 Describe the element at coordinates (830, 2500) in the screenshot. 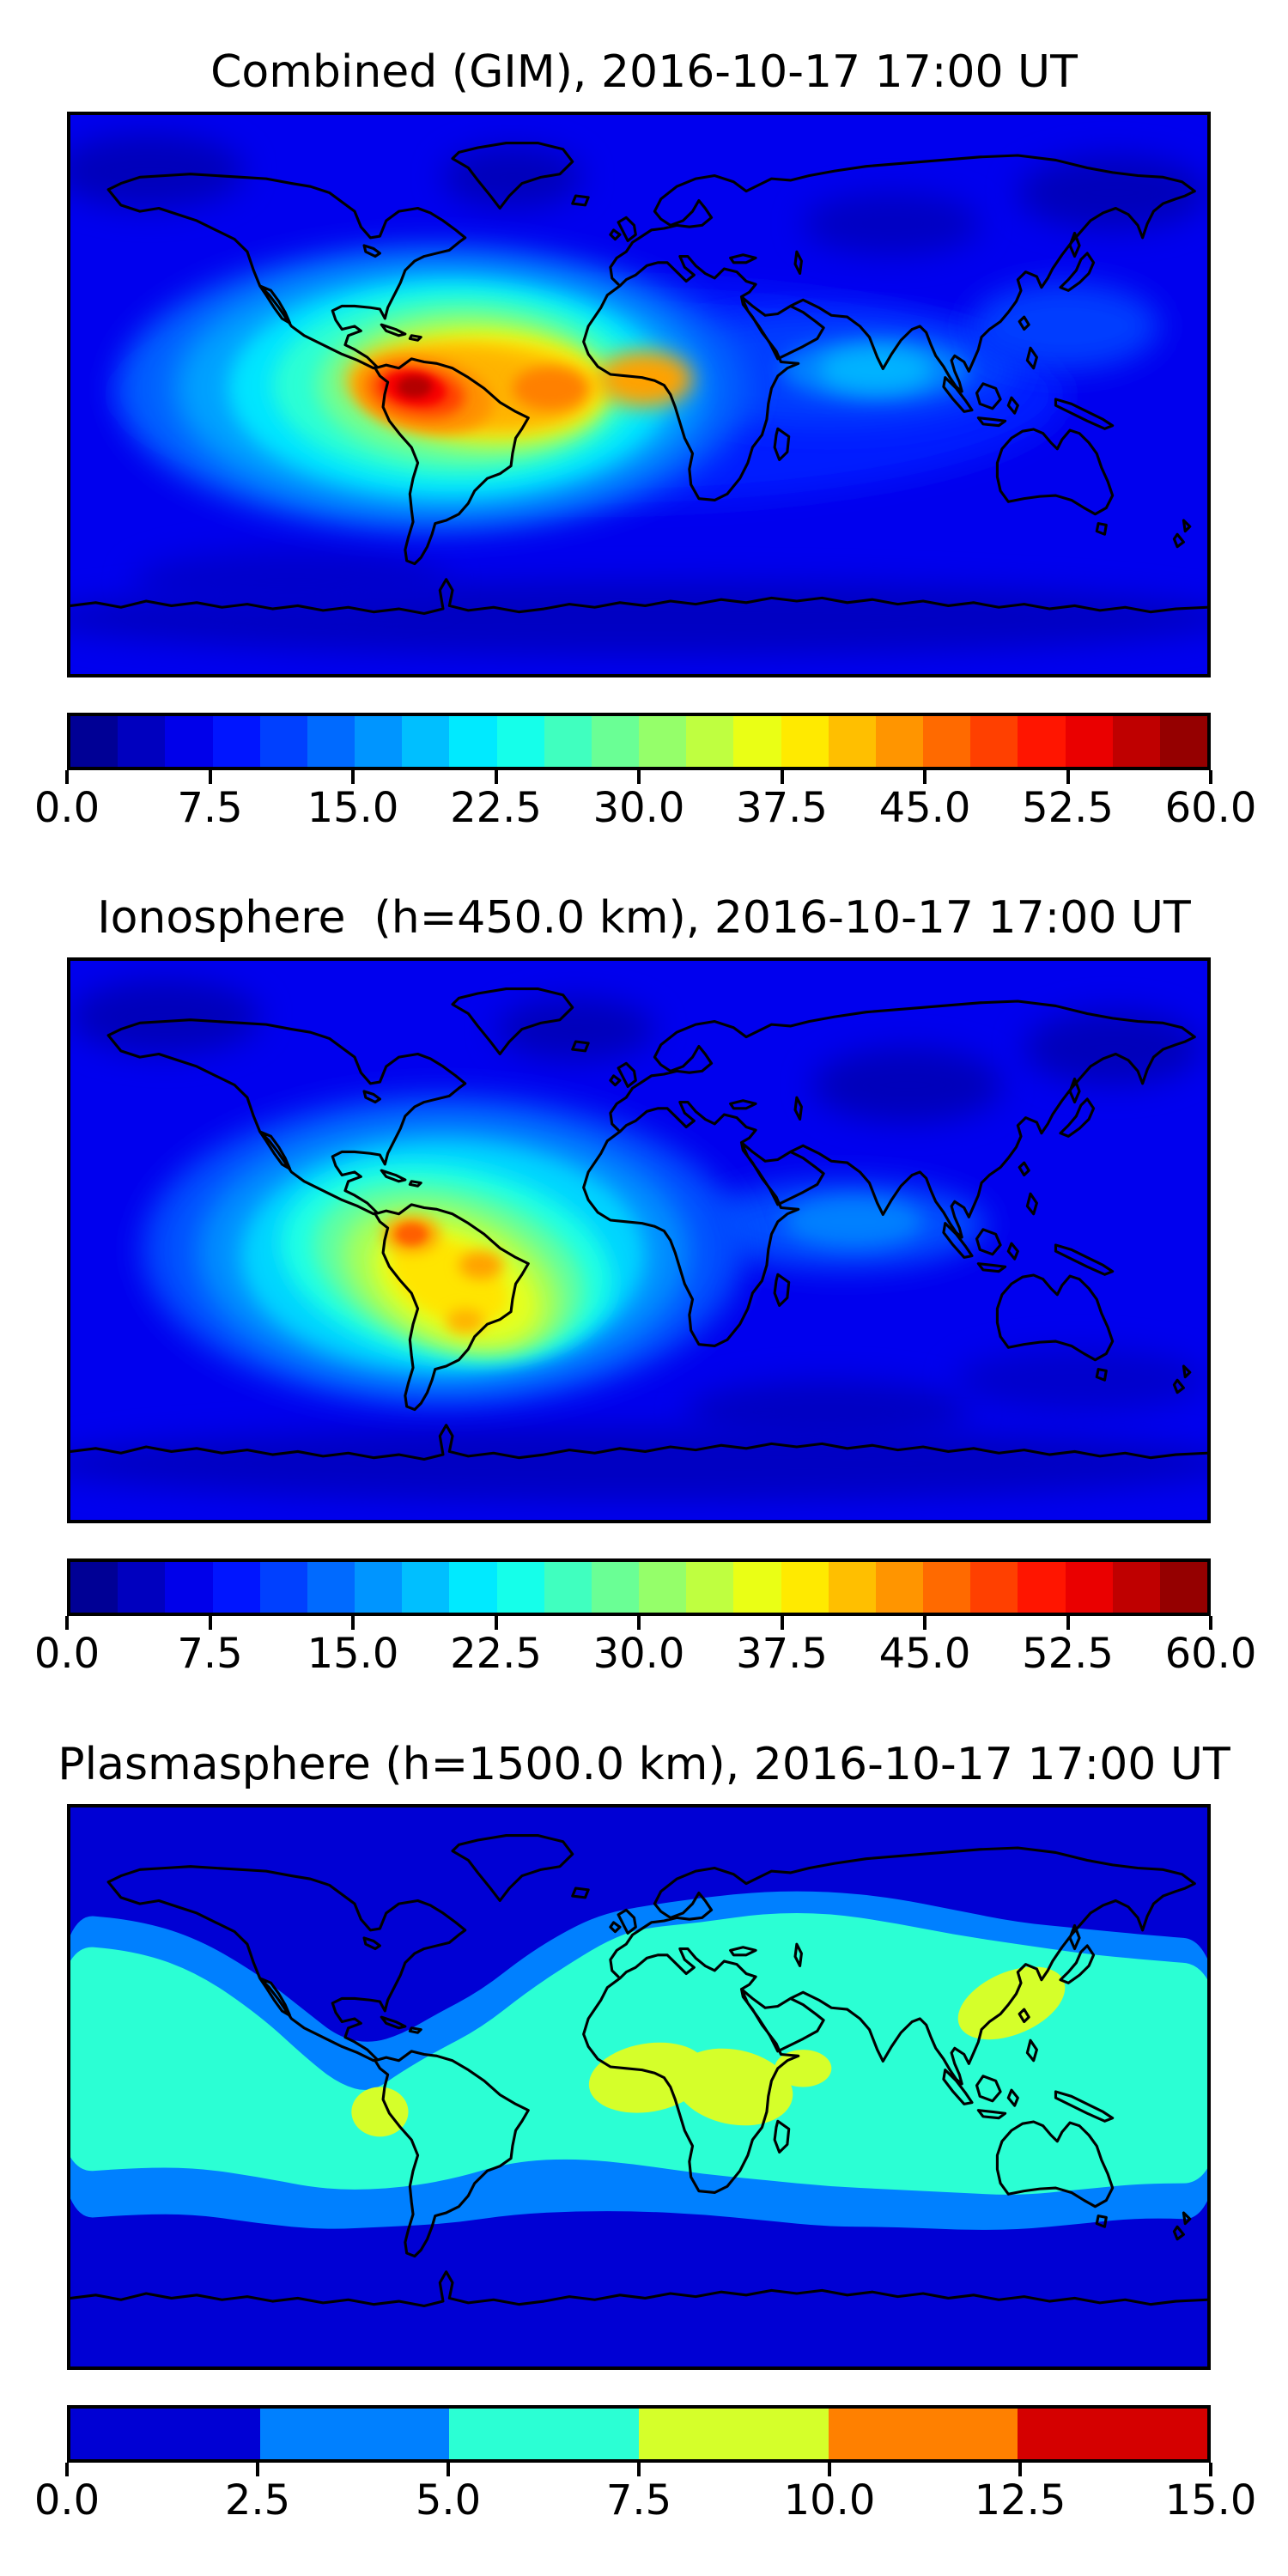

I see `colorbar-tick-label: 10.0` at that location.